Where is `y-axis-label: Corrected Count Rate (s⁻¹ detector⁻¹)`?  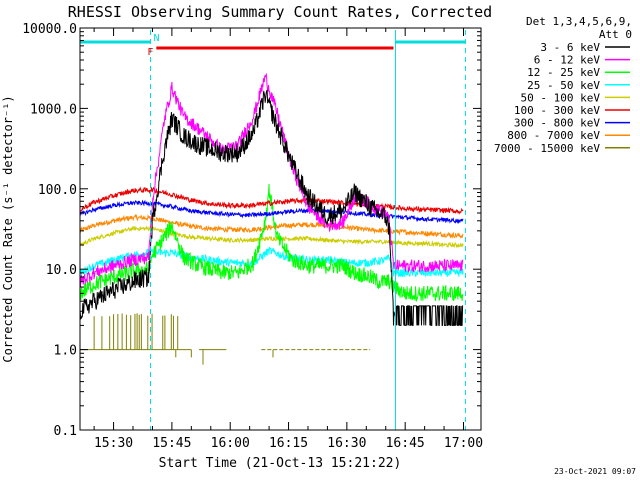
y-axis-label: Corrected Count Rate (s⁻¹ detector⁻¹) is located at coordinates (8, 228).